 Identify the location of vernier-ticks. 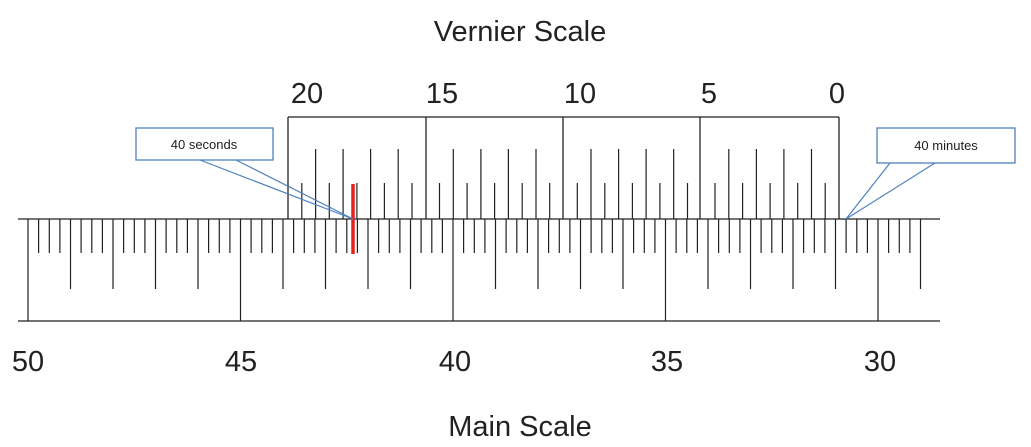
(563, 184).